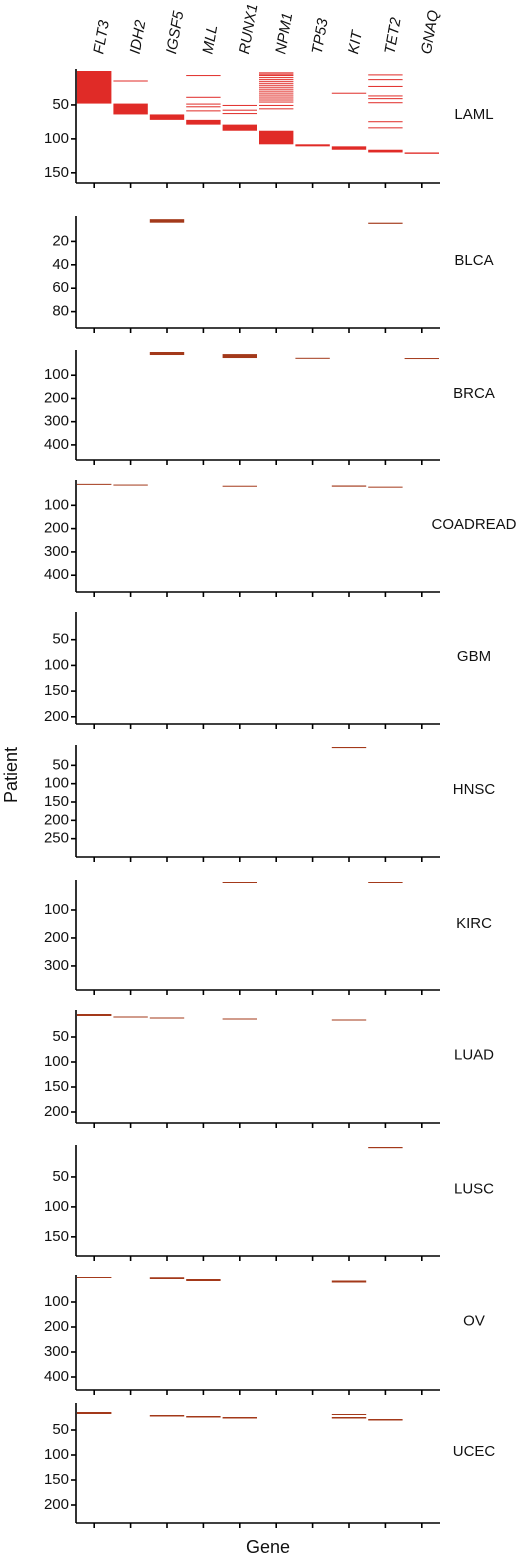 This screenshot has width=520, height=1558. I want to click on gene-label: TP53, so click(320, 35).